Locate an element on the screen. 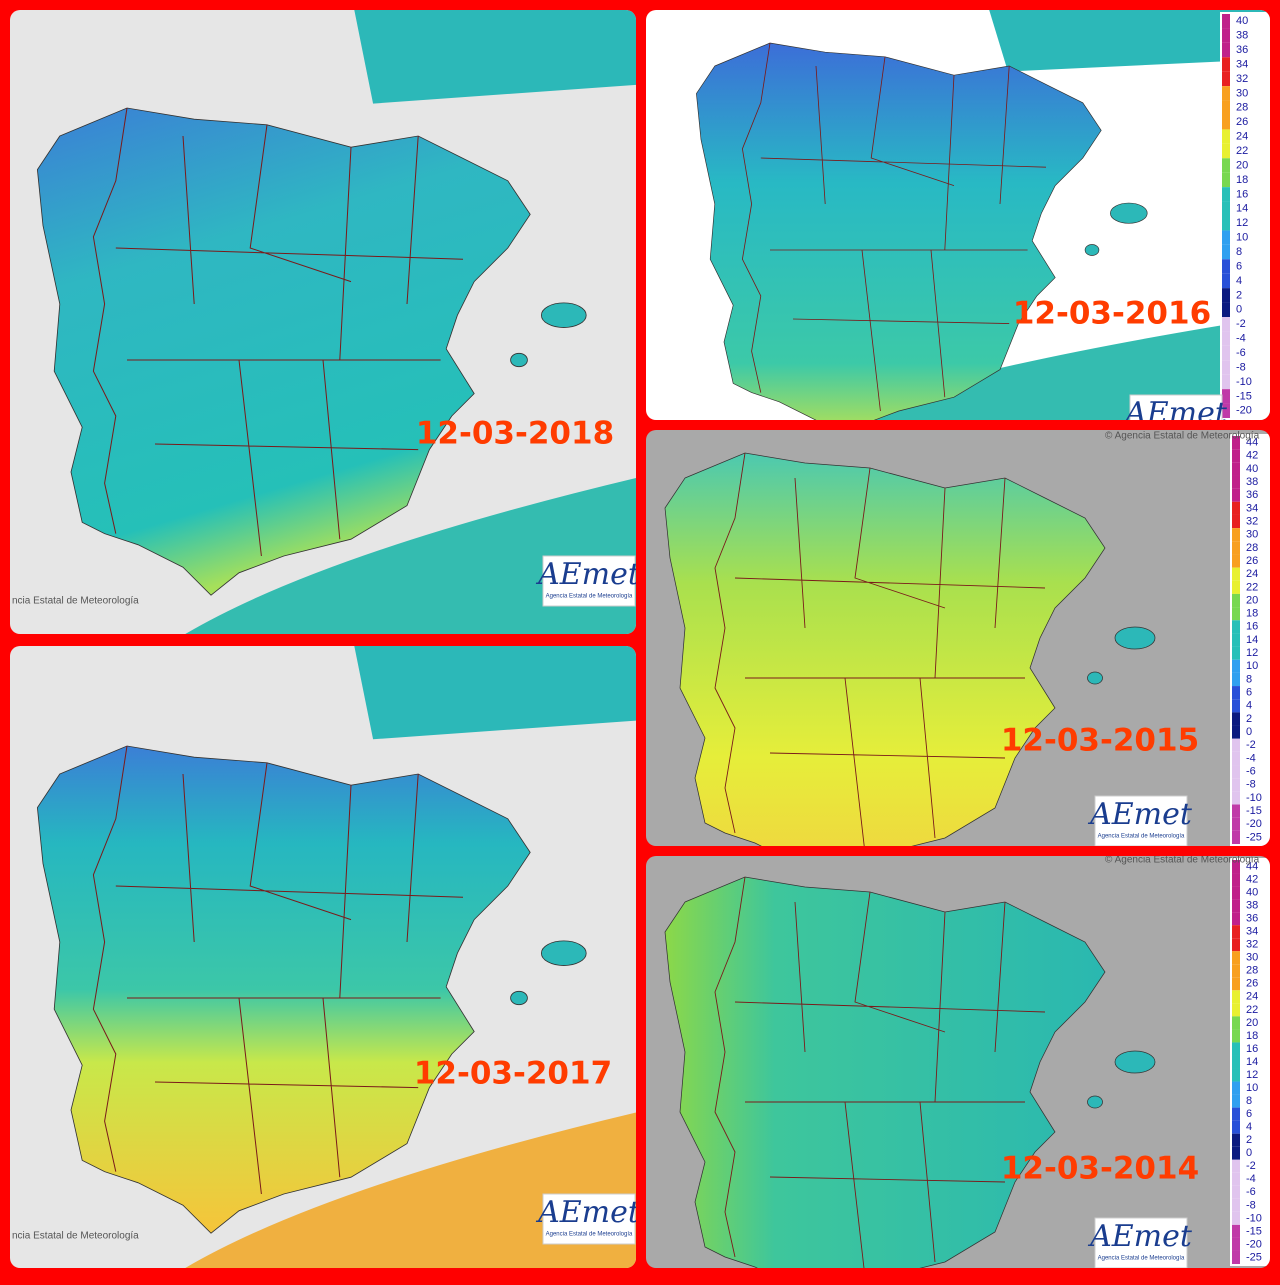  legend-label: 44 is located at coordinates (1252, 442).